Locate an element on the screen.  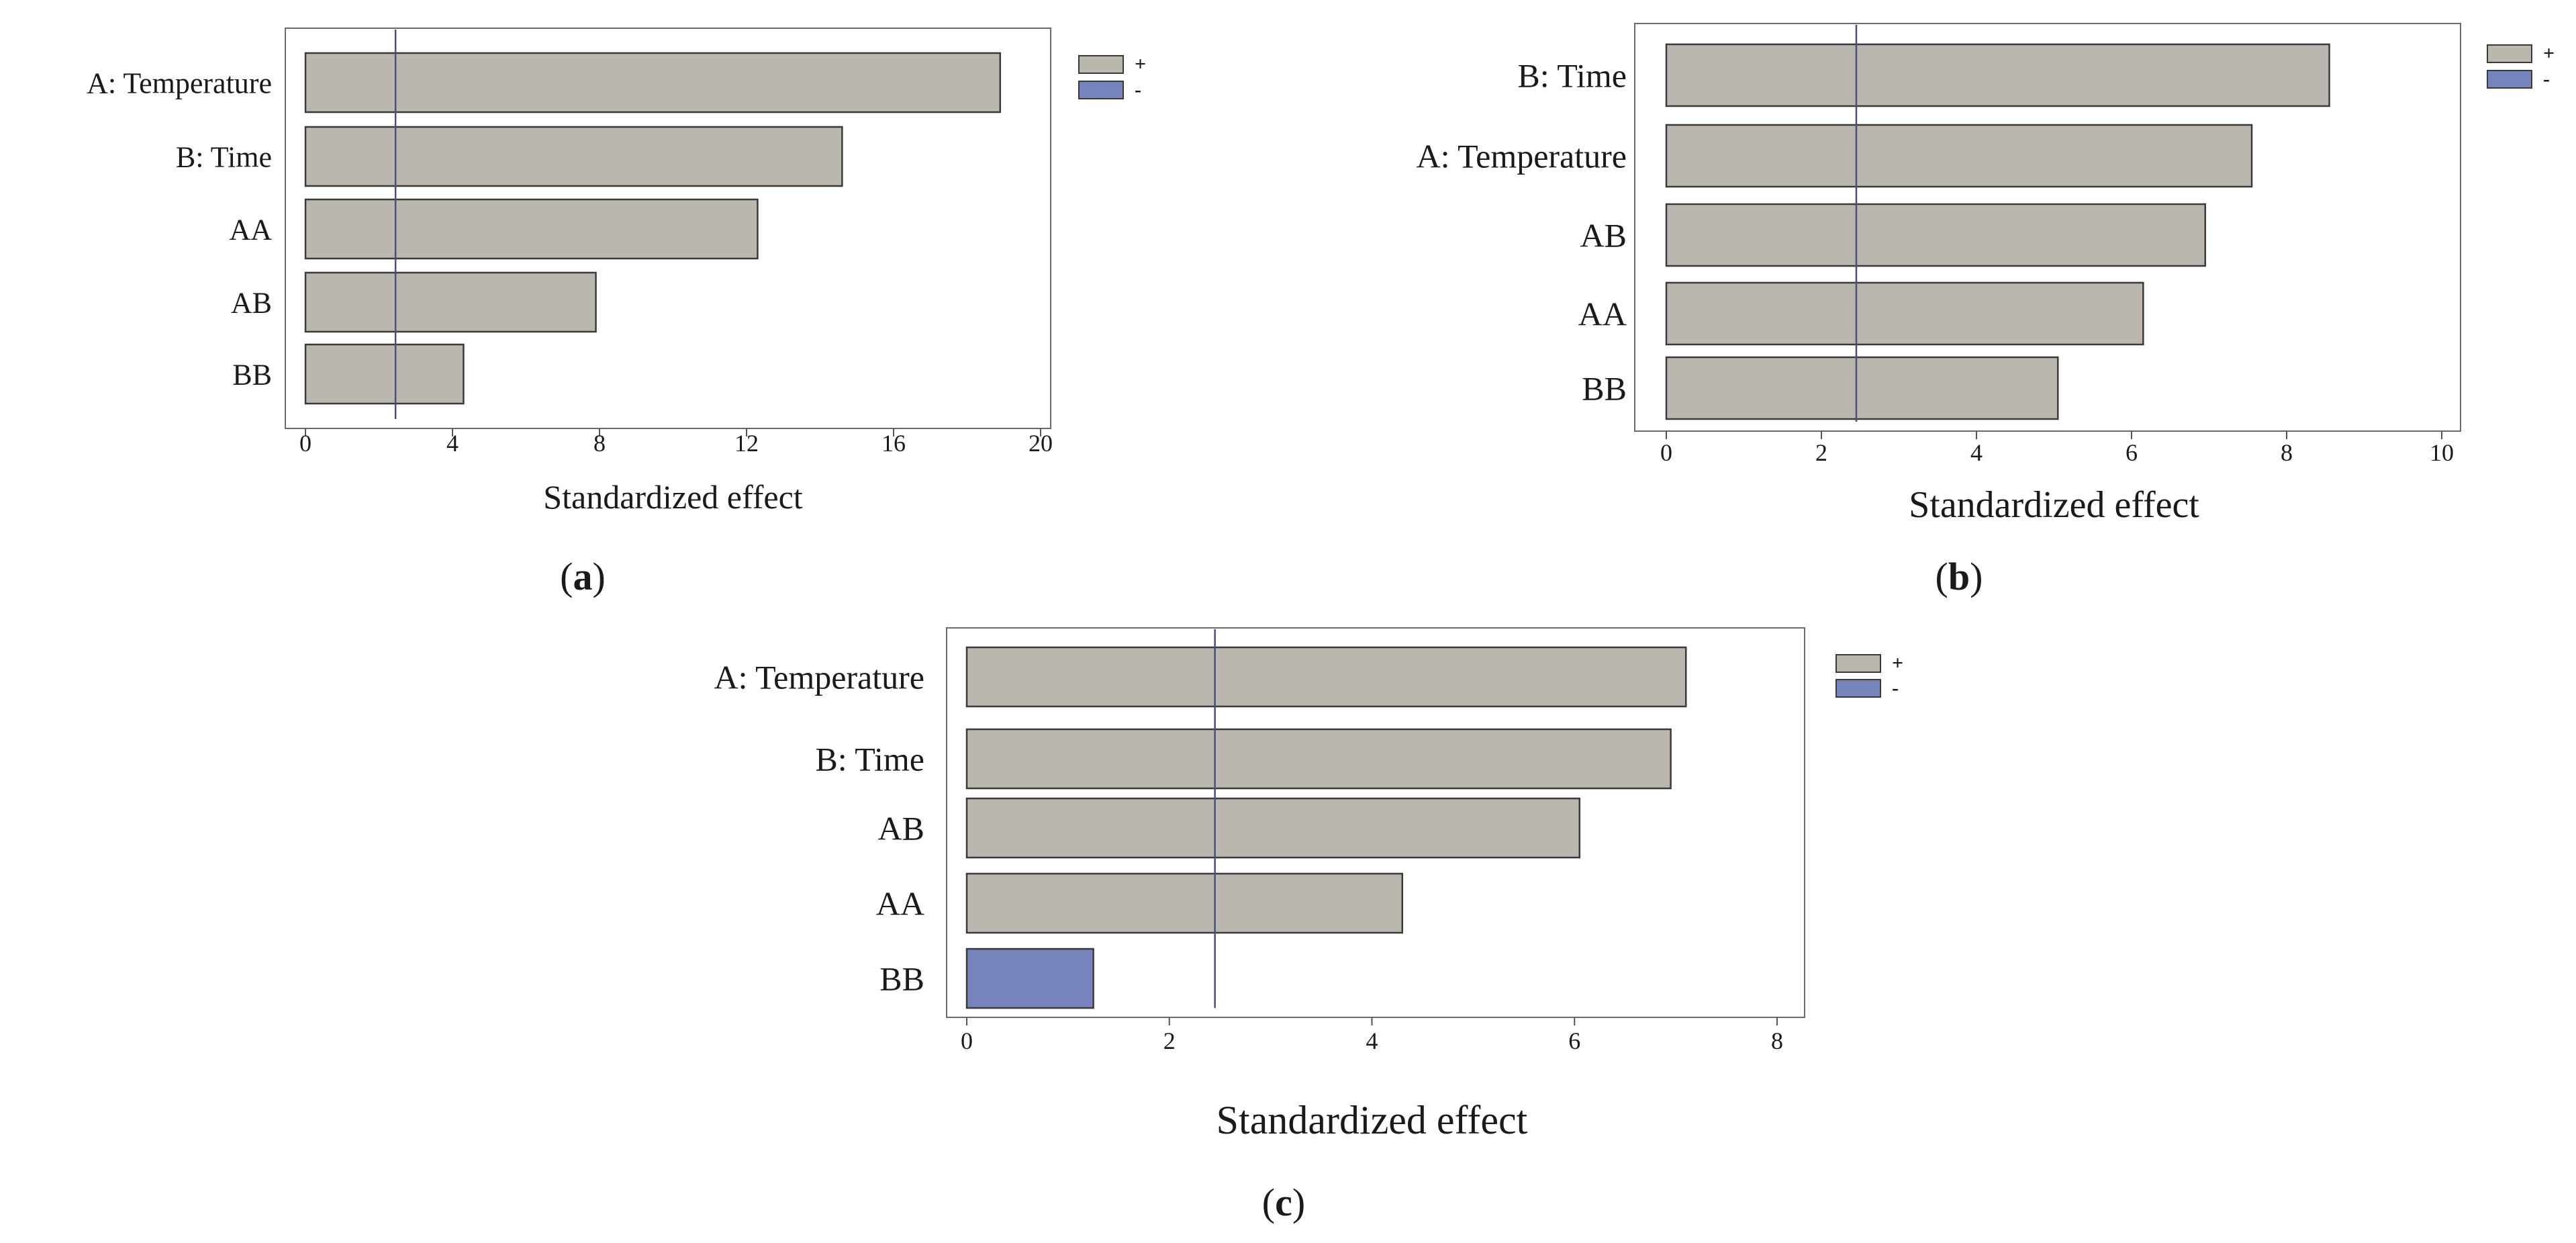
x-tick-label: 12 is located at coordinates (746, 444).